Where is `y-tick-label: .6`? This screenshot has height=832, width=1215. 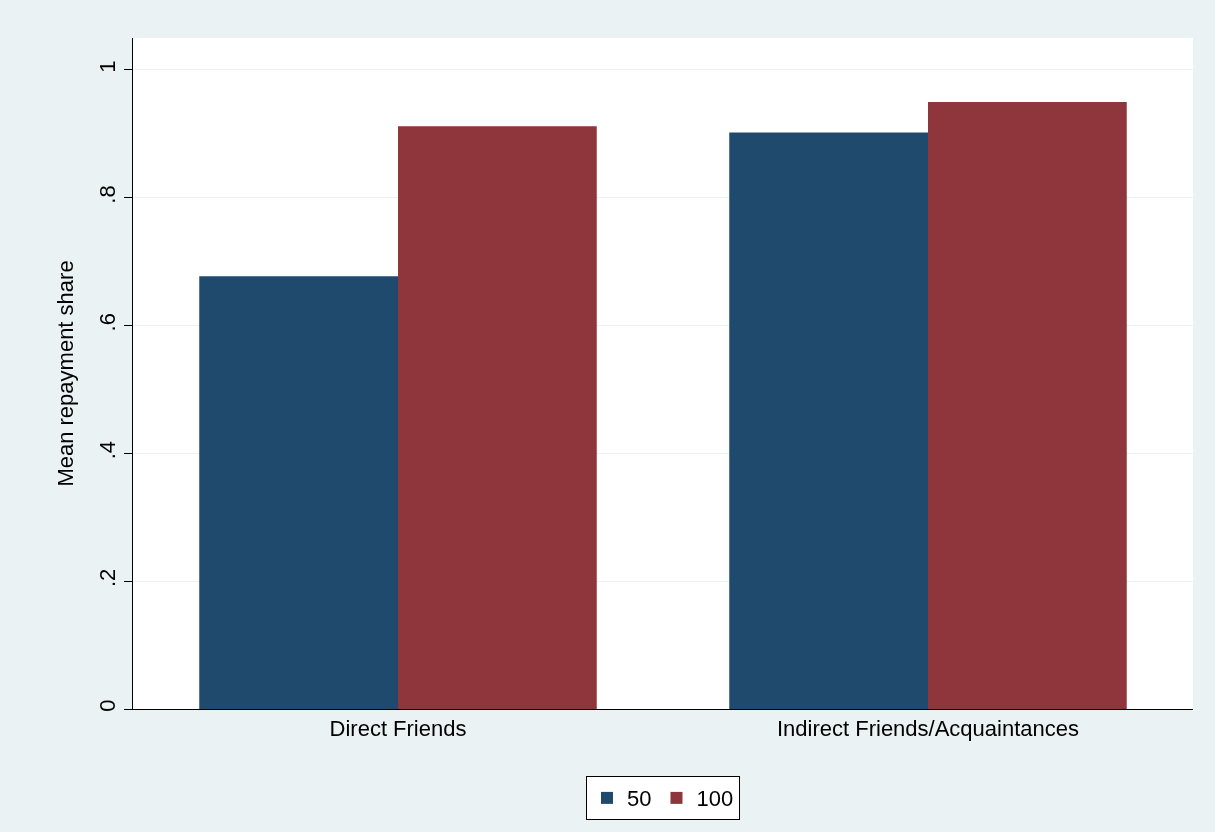 y-tick-label: .6 is located at coordinates (108, 322).